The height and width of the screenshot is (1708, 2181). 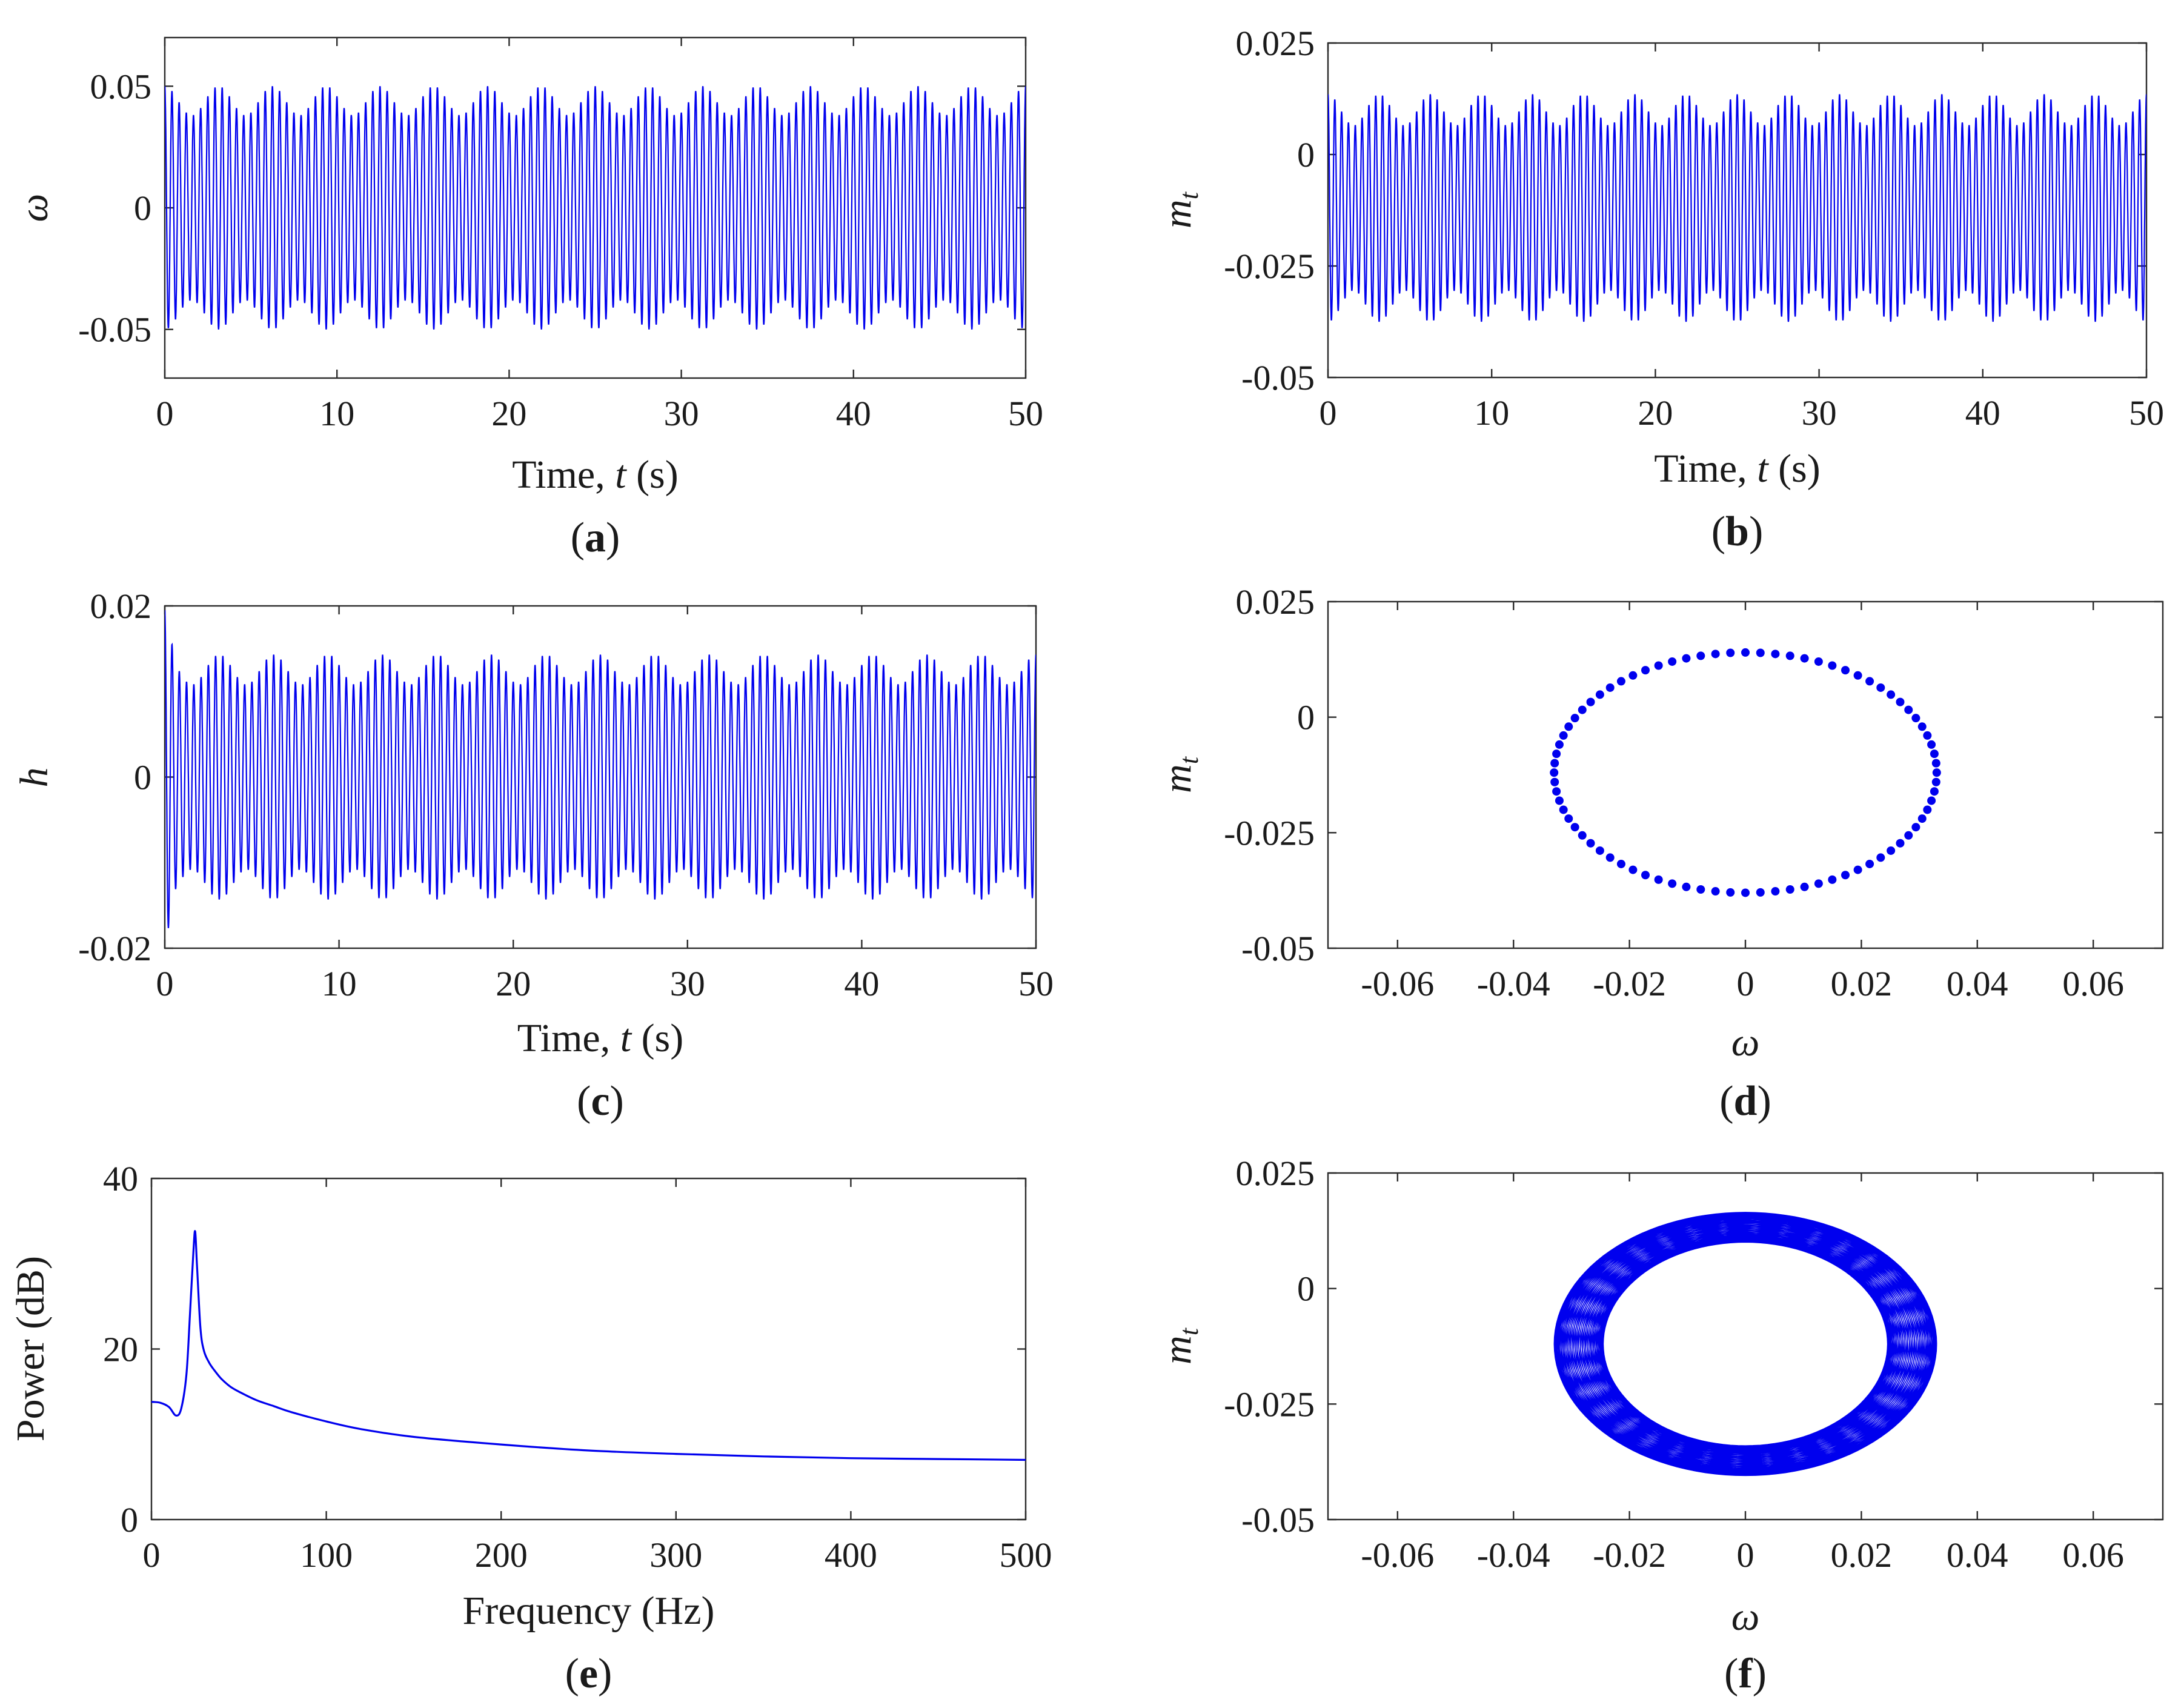 What do you see at coordinates (588, 1673) in the screenshot?
I see `panel-label: (e)` at bounding box center [588, 1673].